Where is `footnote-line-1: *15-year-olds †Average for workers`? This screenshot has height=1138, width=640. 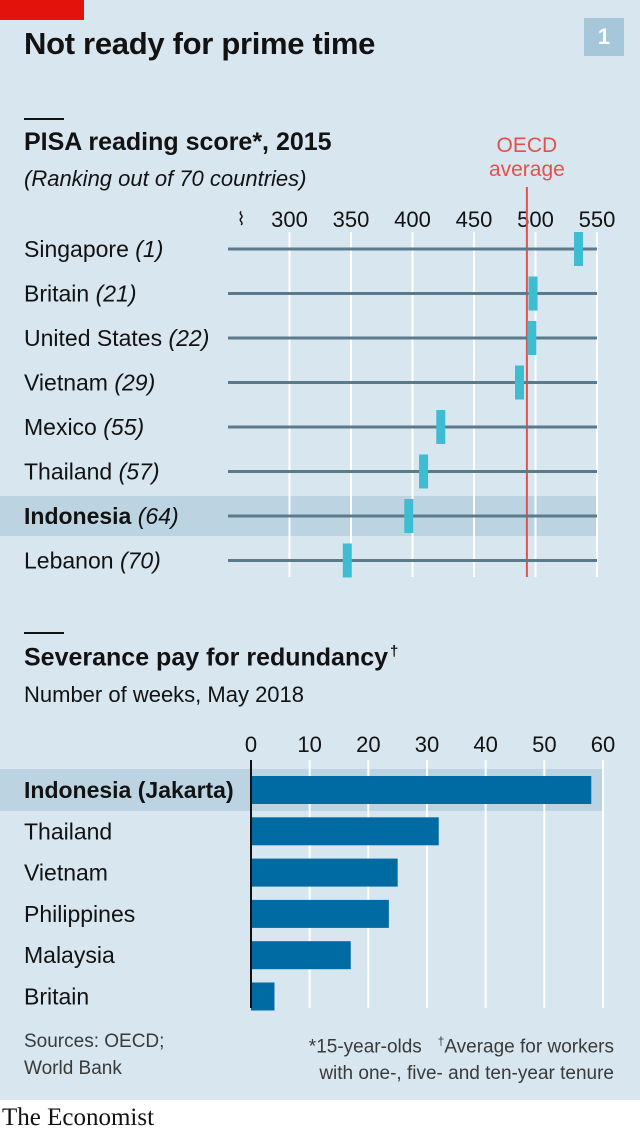
footnote-line-1: *15-year-olds †Average for workers is located at coordinates (461, 1044).